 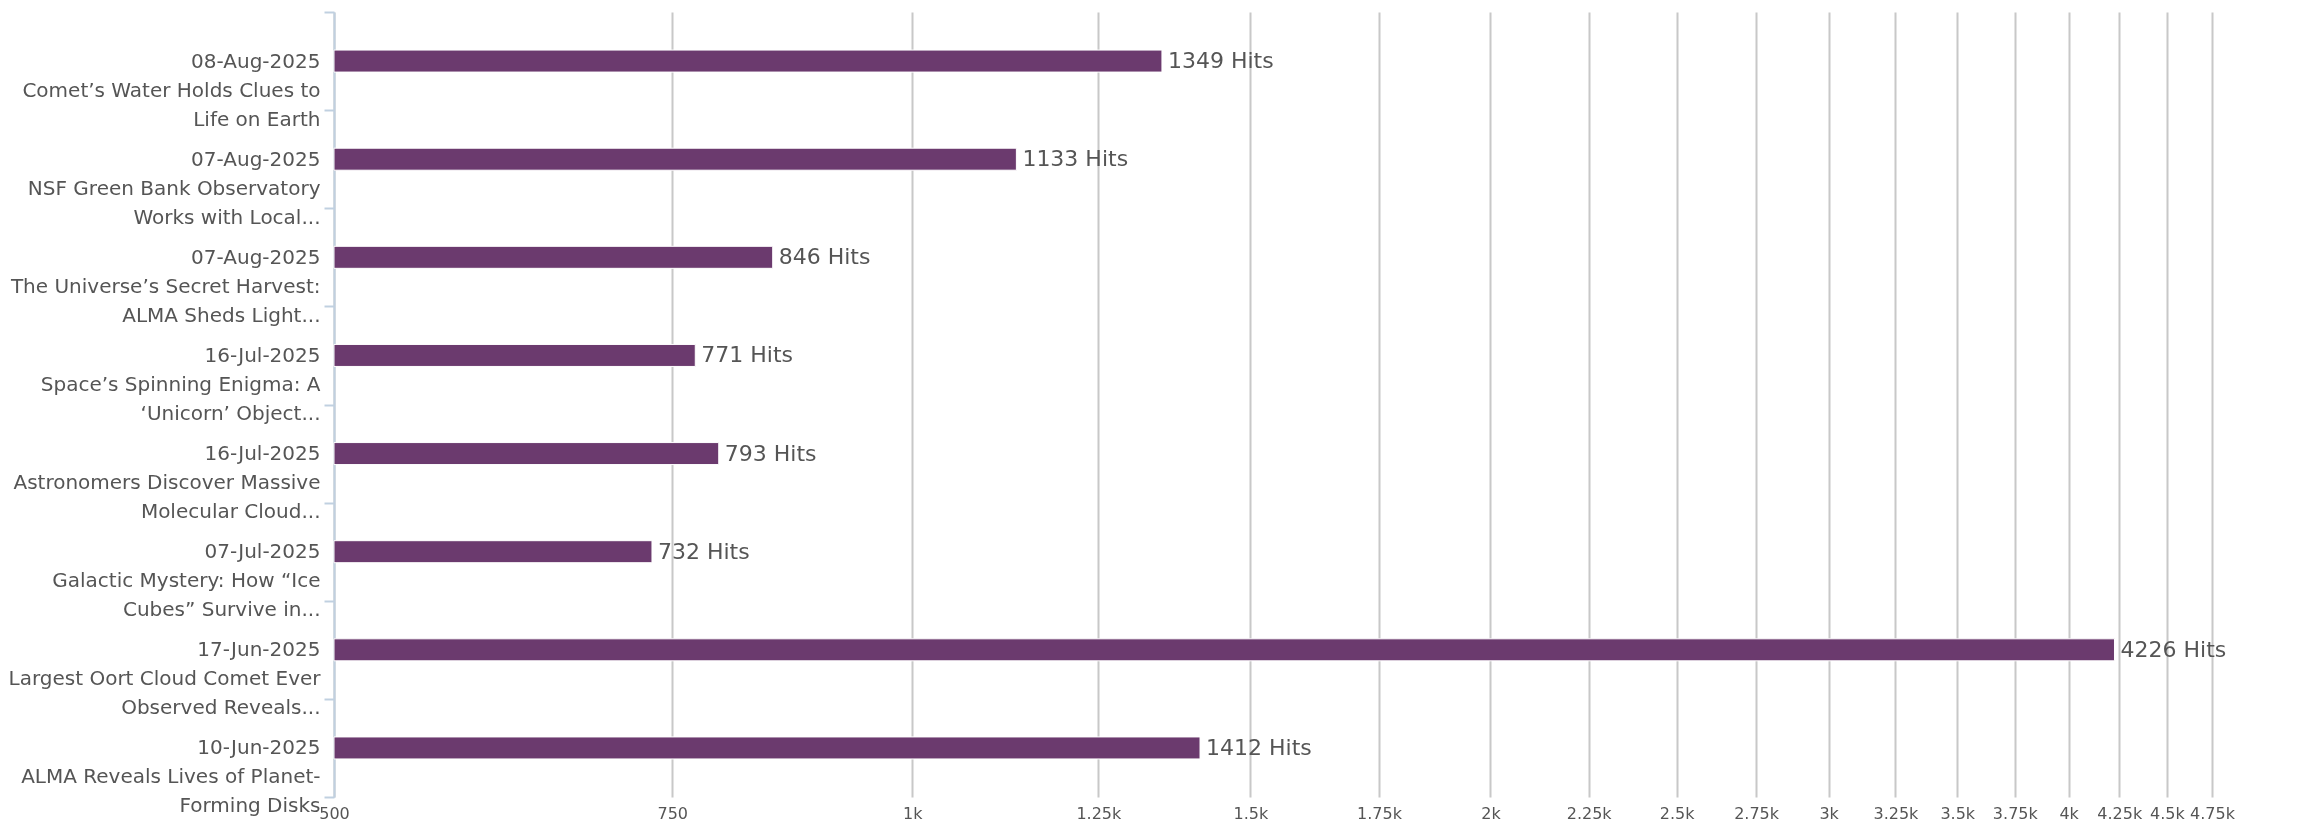 I want to click on x-tick-label: 3.25k, so click(x=1896, y=813).